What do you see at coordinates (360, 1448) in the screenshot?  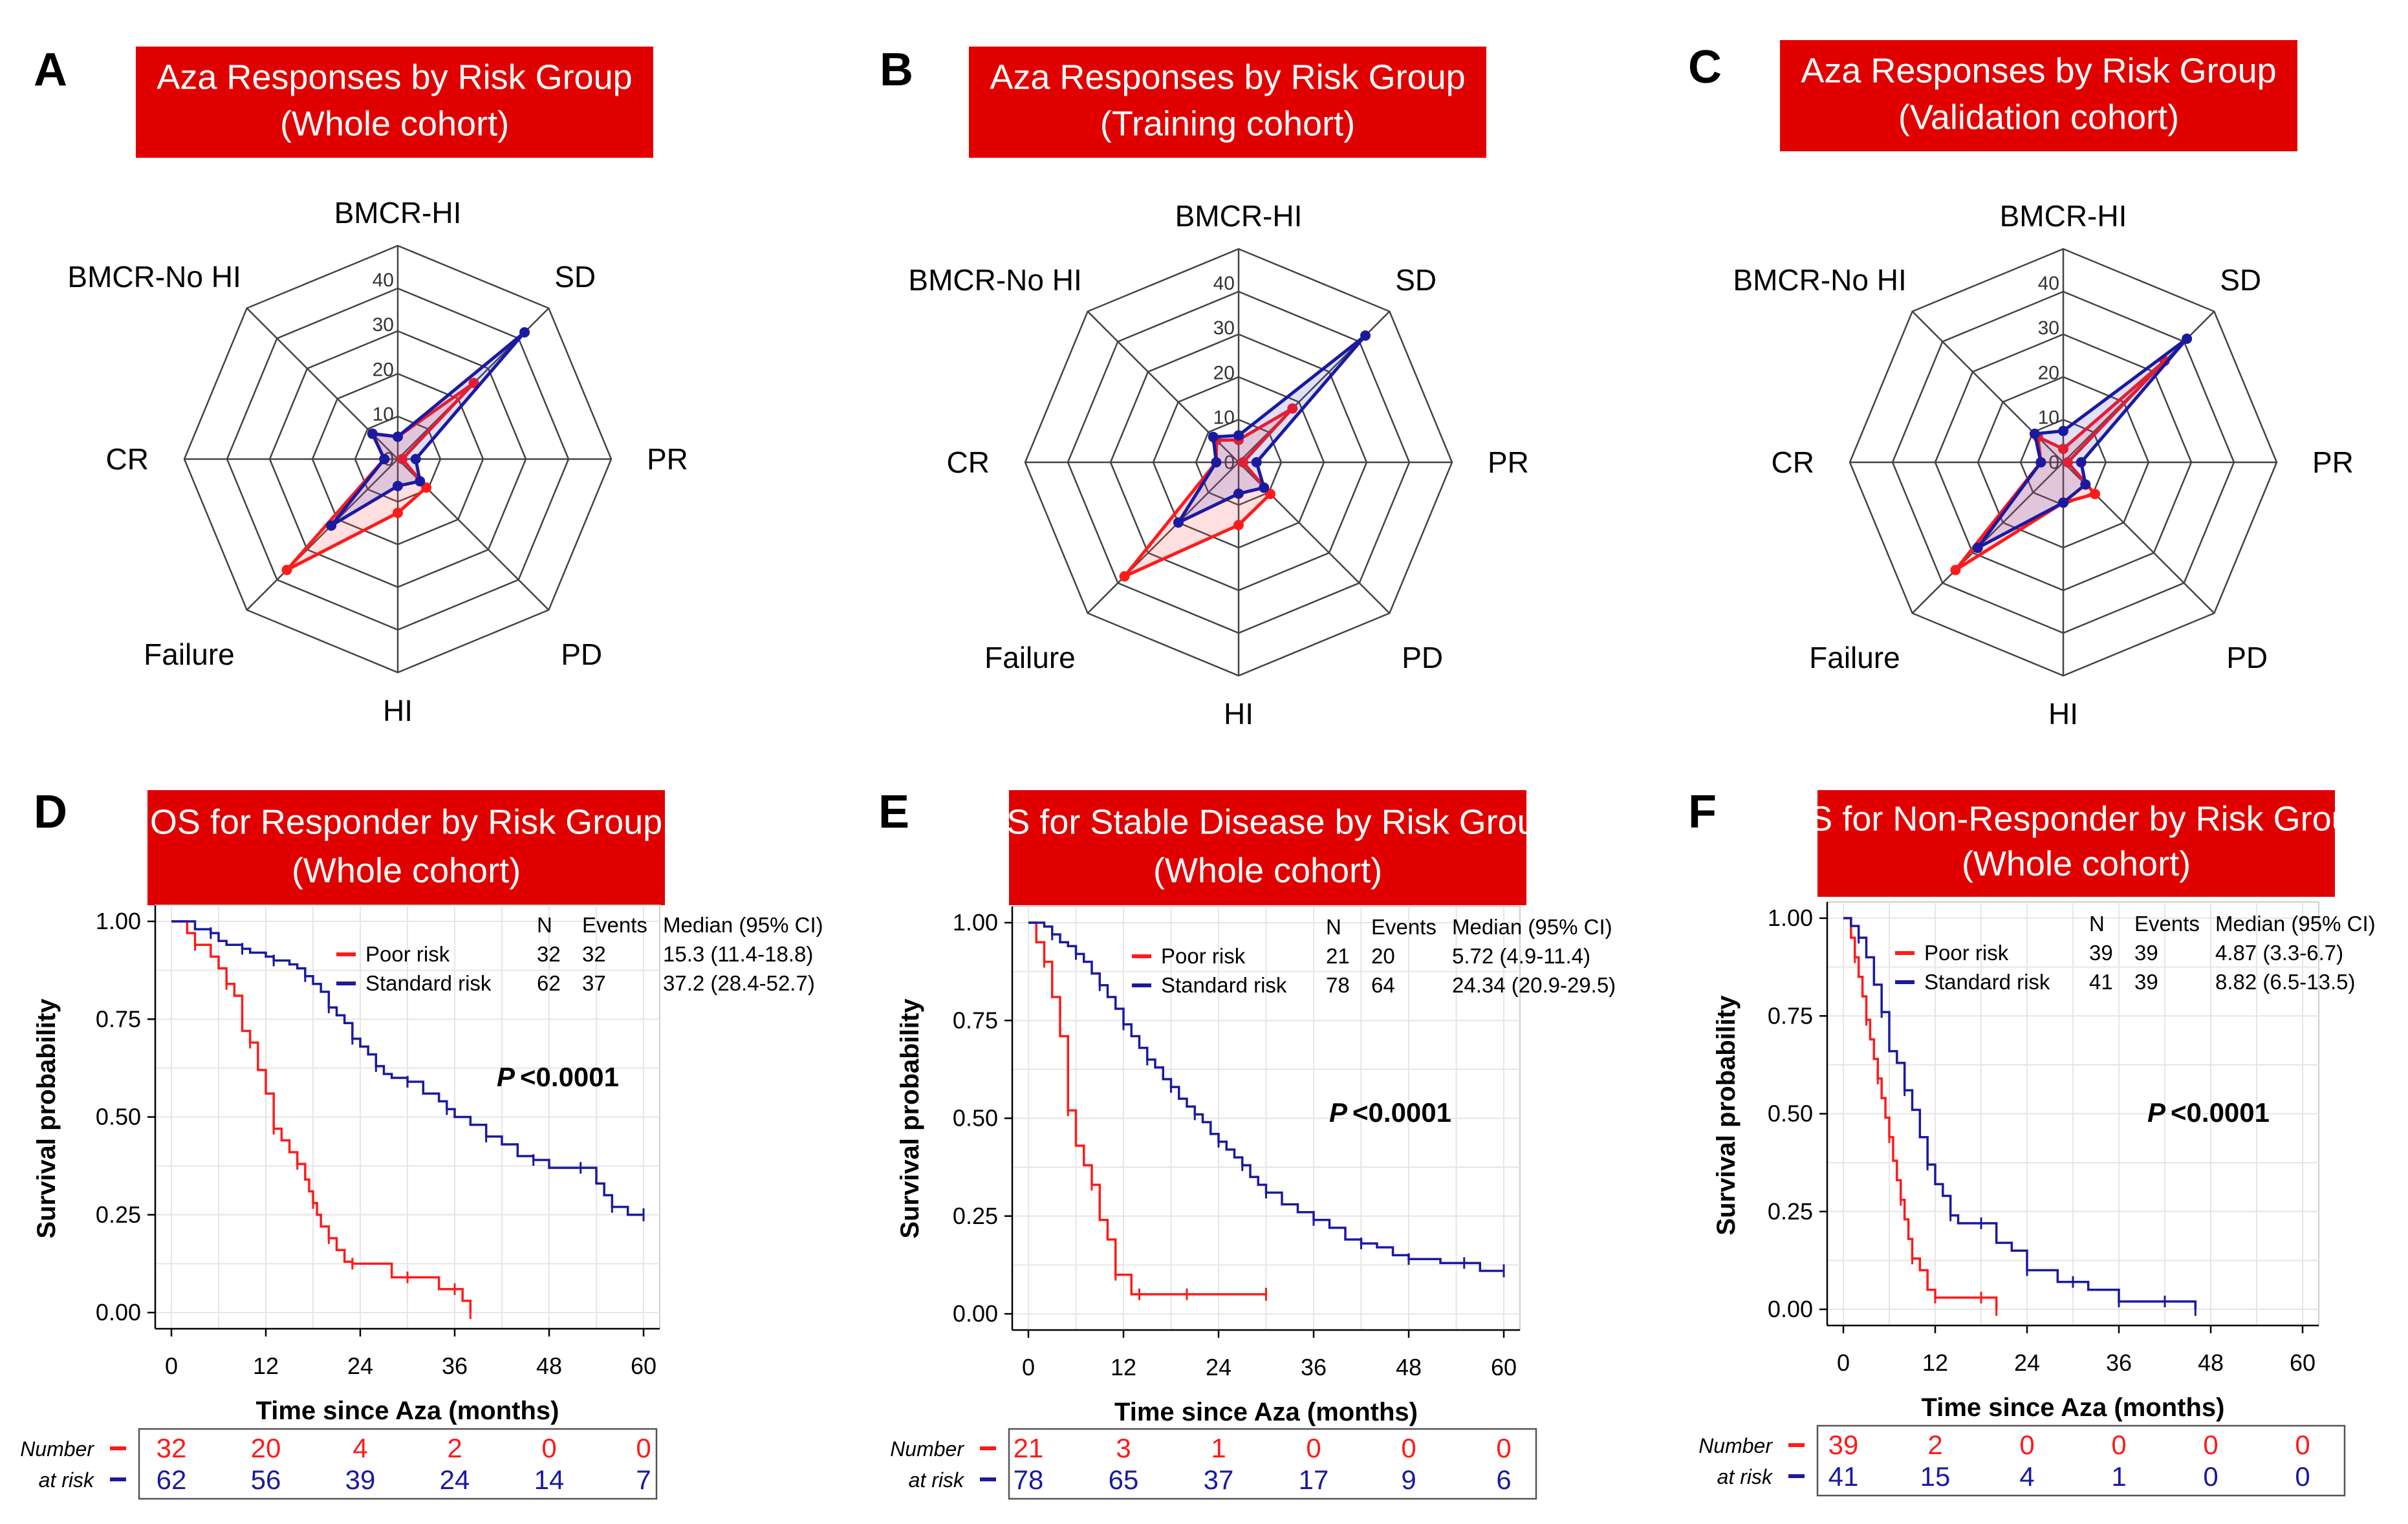 I see `risk-count-poor: 4` at bounding box center [360, 1448].